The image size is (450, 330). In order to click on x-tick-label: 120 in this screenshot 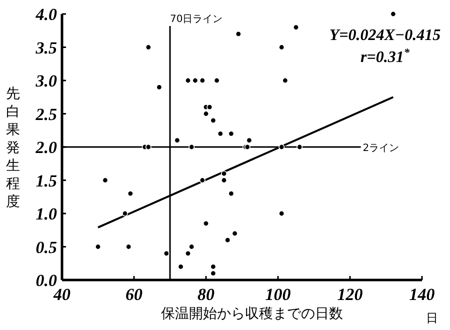, I will do `click(350, 294)`.